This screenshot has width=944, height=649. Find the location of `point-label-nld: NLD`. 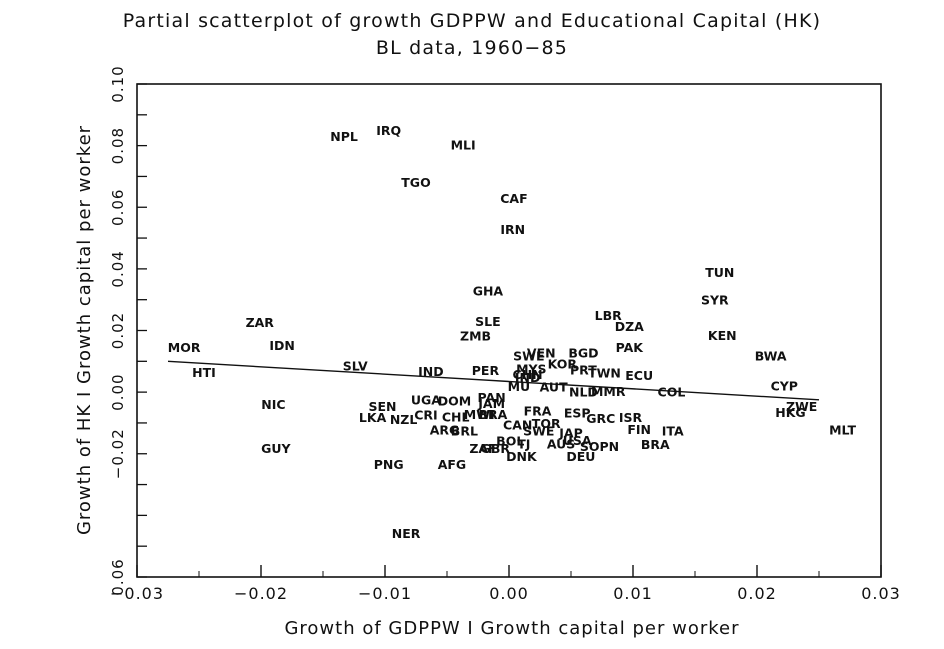

point-label-nld: NLD is located at coordinates (583, 392).